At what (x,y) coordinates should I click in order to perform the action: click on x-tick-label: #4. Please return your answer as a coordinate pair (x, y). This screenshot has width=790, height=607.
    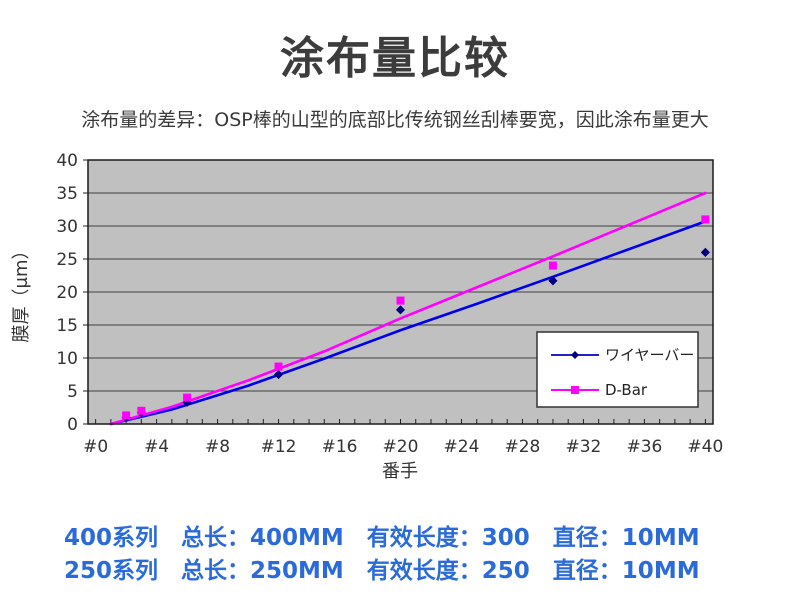
    Looking at the image, I should click on (156, 447).